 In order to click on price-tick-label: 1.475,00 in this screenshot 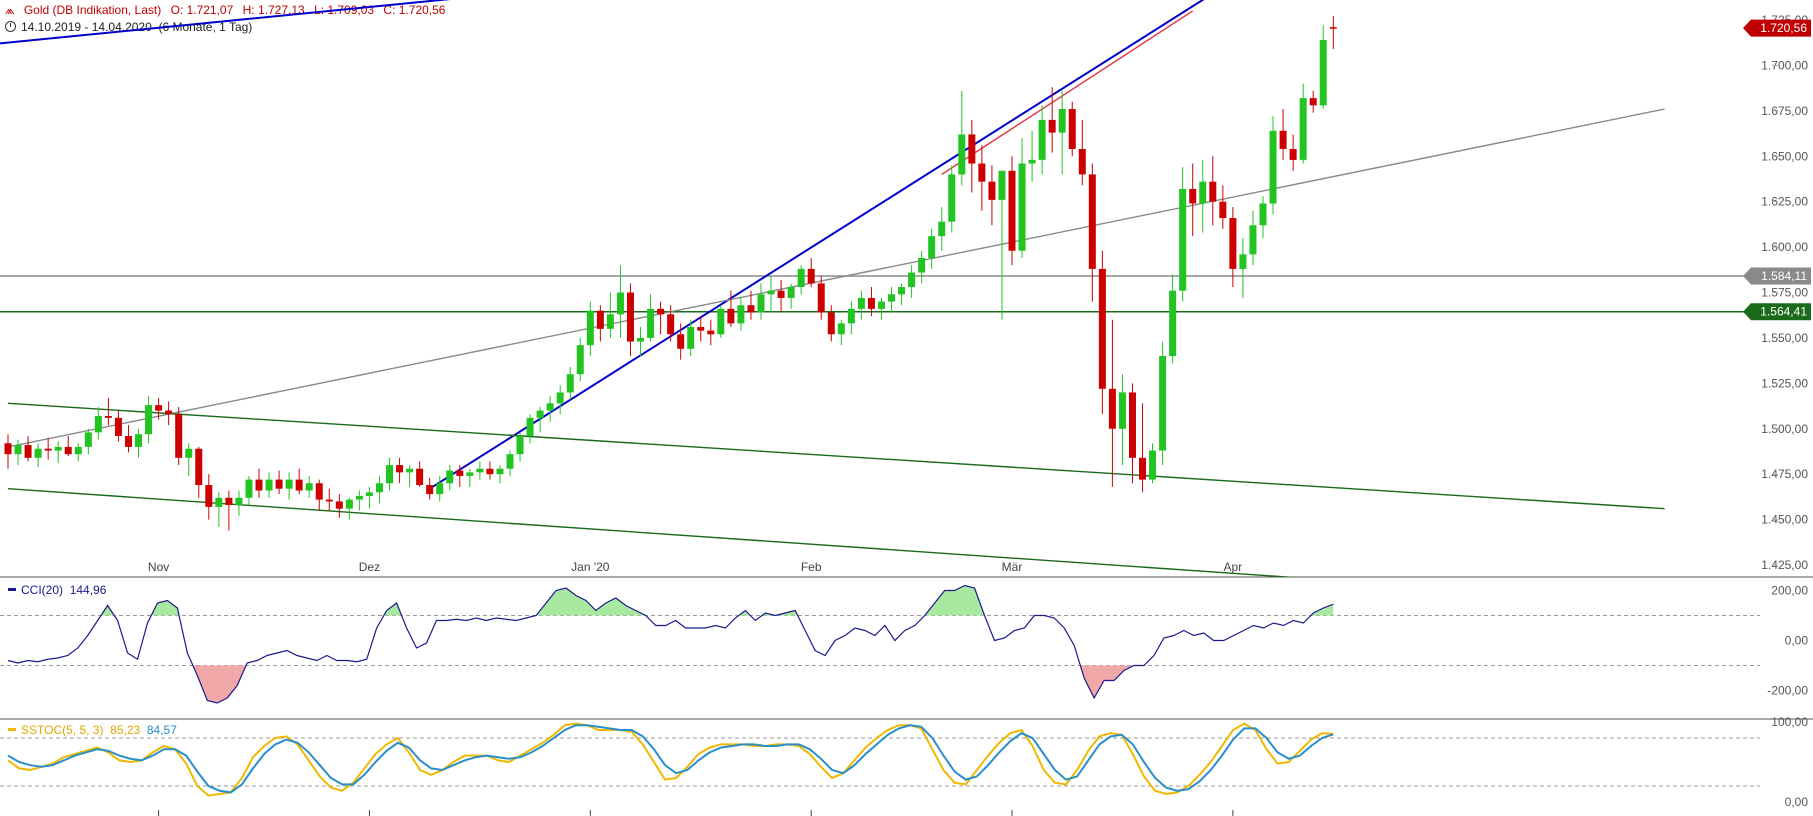, I will do `click(1784, 474)`.